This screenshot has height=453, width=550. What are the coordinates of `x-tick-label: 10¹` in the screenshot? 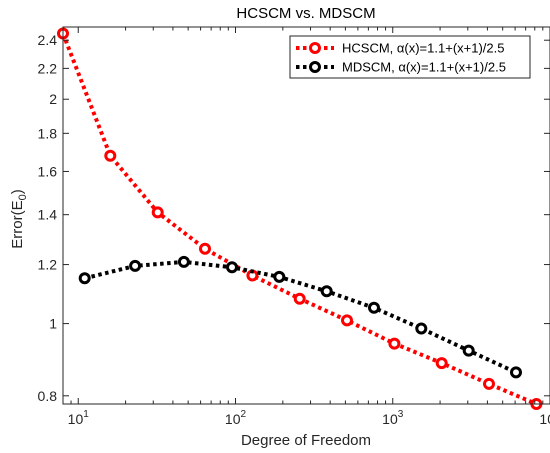 It's located at (79, 418).